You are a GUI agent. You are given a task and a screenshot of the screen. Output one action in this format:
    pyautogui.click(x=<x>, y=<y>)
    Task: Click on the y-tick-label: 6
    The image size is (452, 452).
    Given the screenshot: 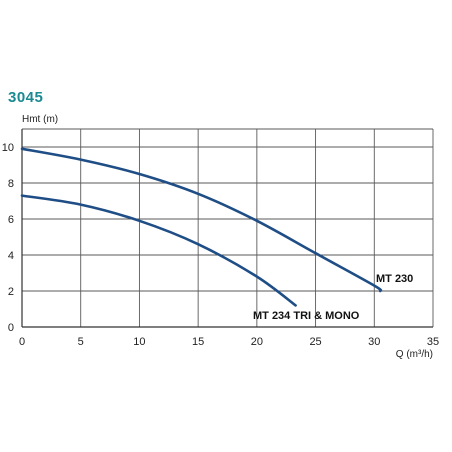 What is the action you would take?
    pyautogui.click(x=11, y=220)
    